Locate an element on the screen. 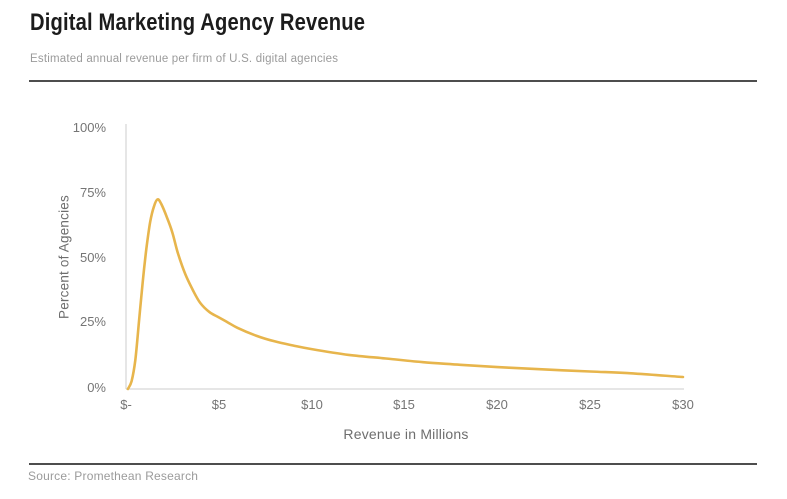 The image size is (787, 499). x-tick-25: $25 is located at coordinates (590, 404).